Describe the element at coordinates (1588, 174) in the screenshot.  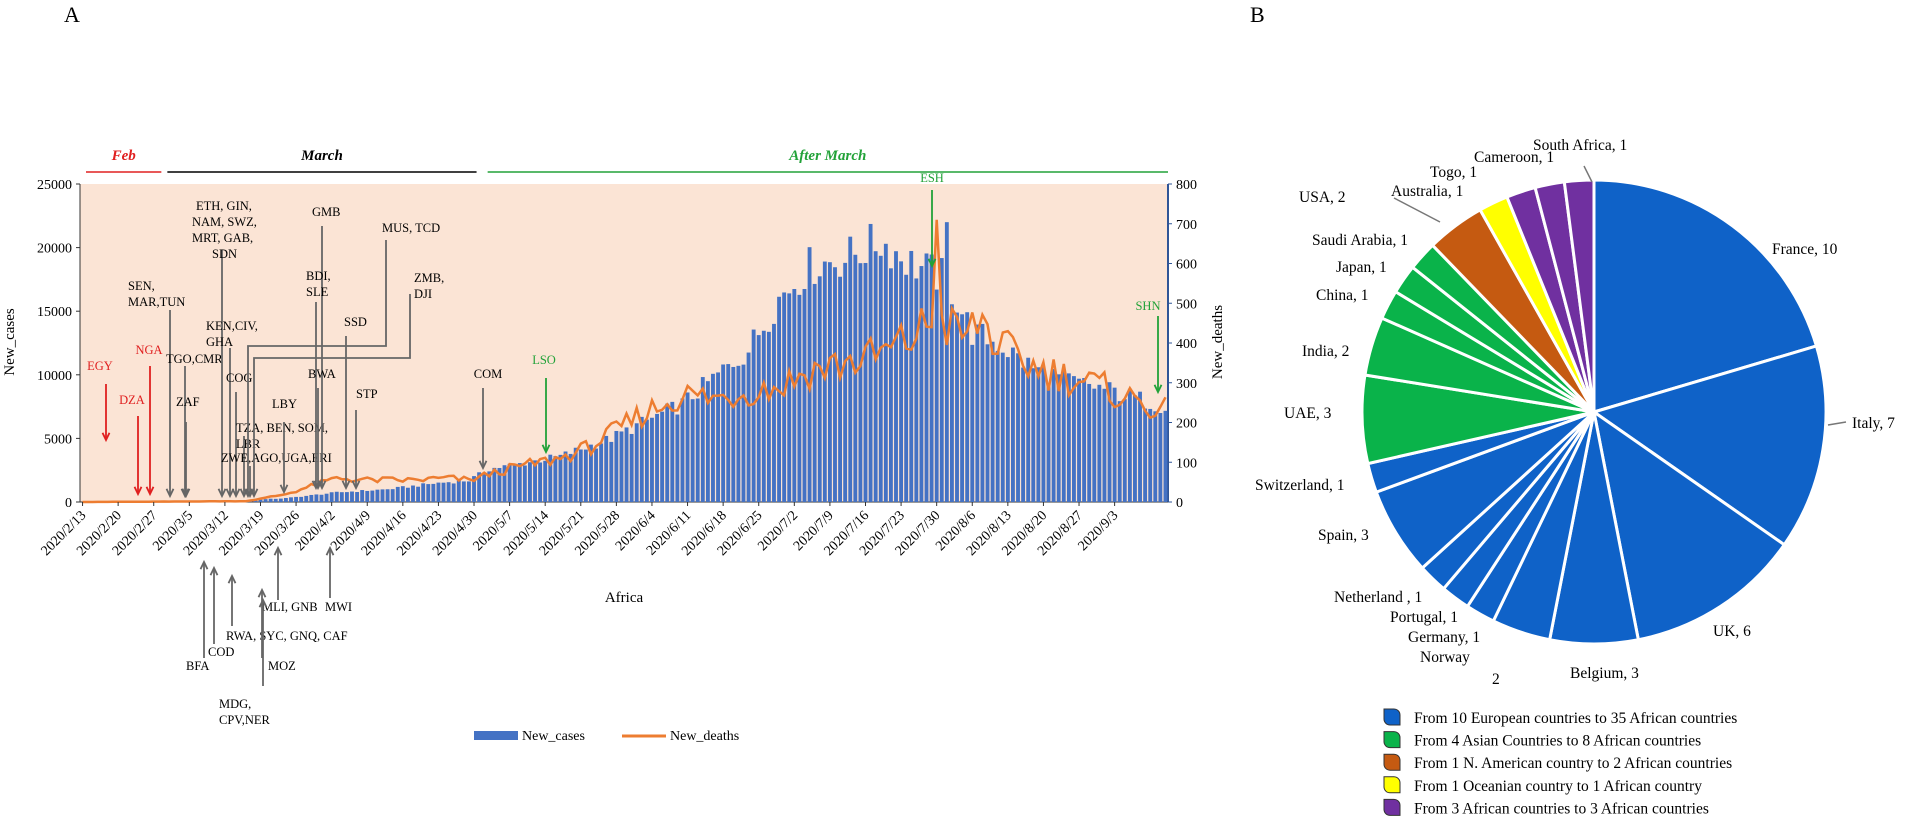
I see `pie-leader-line` at that location.